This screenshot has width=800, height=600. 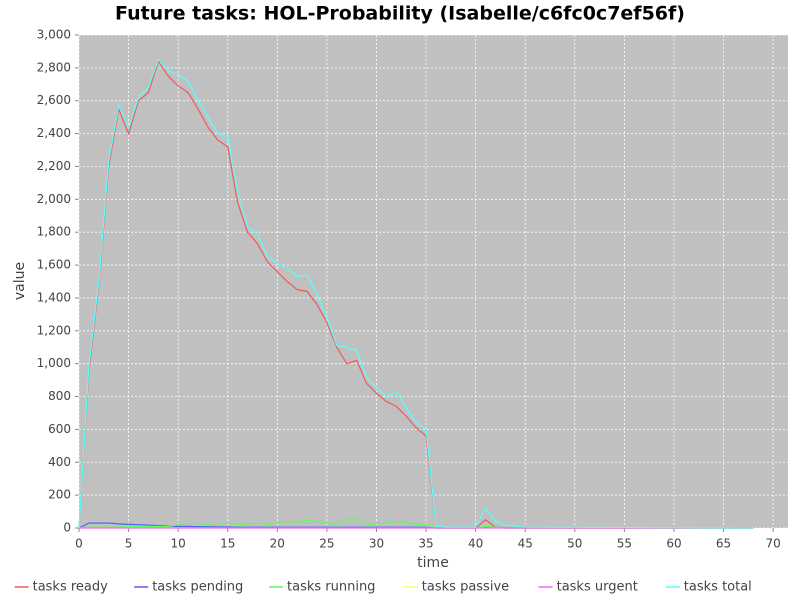 What do you see at coordinates (129, 544) in the screenshot?
I see `x-tick-label: 5` at bounding box center [129, 544].